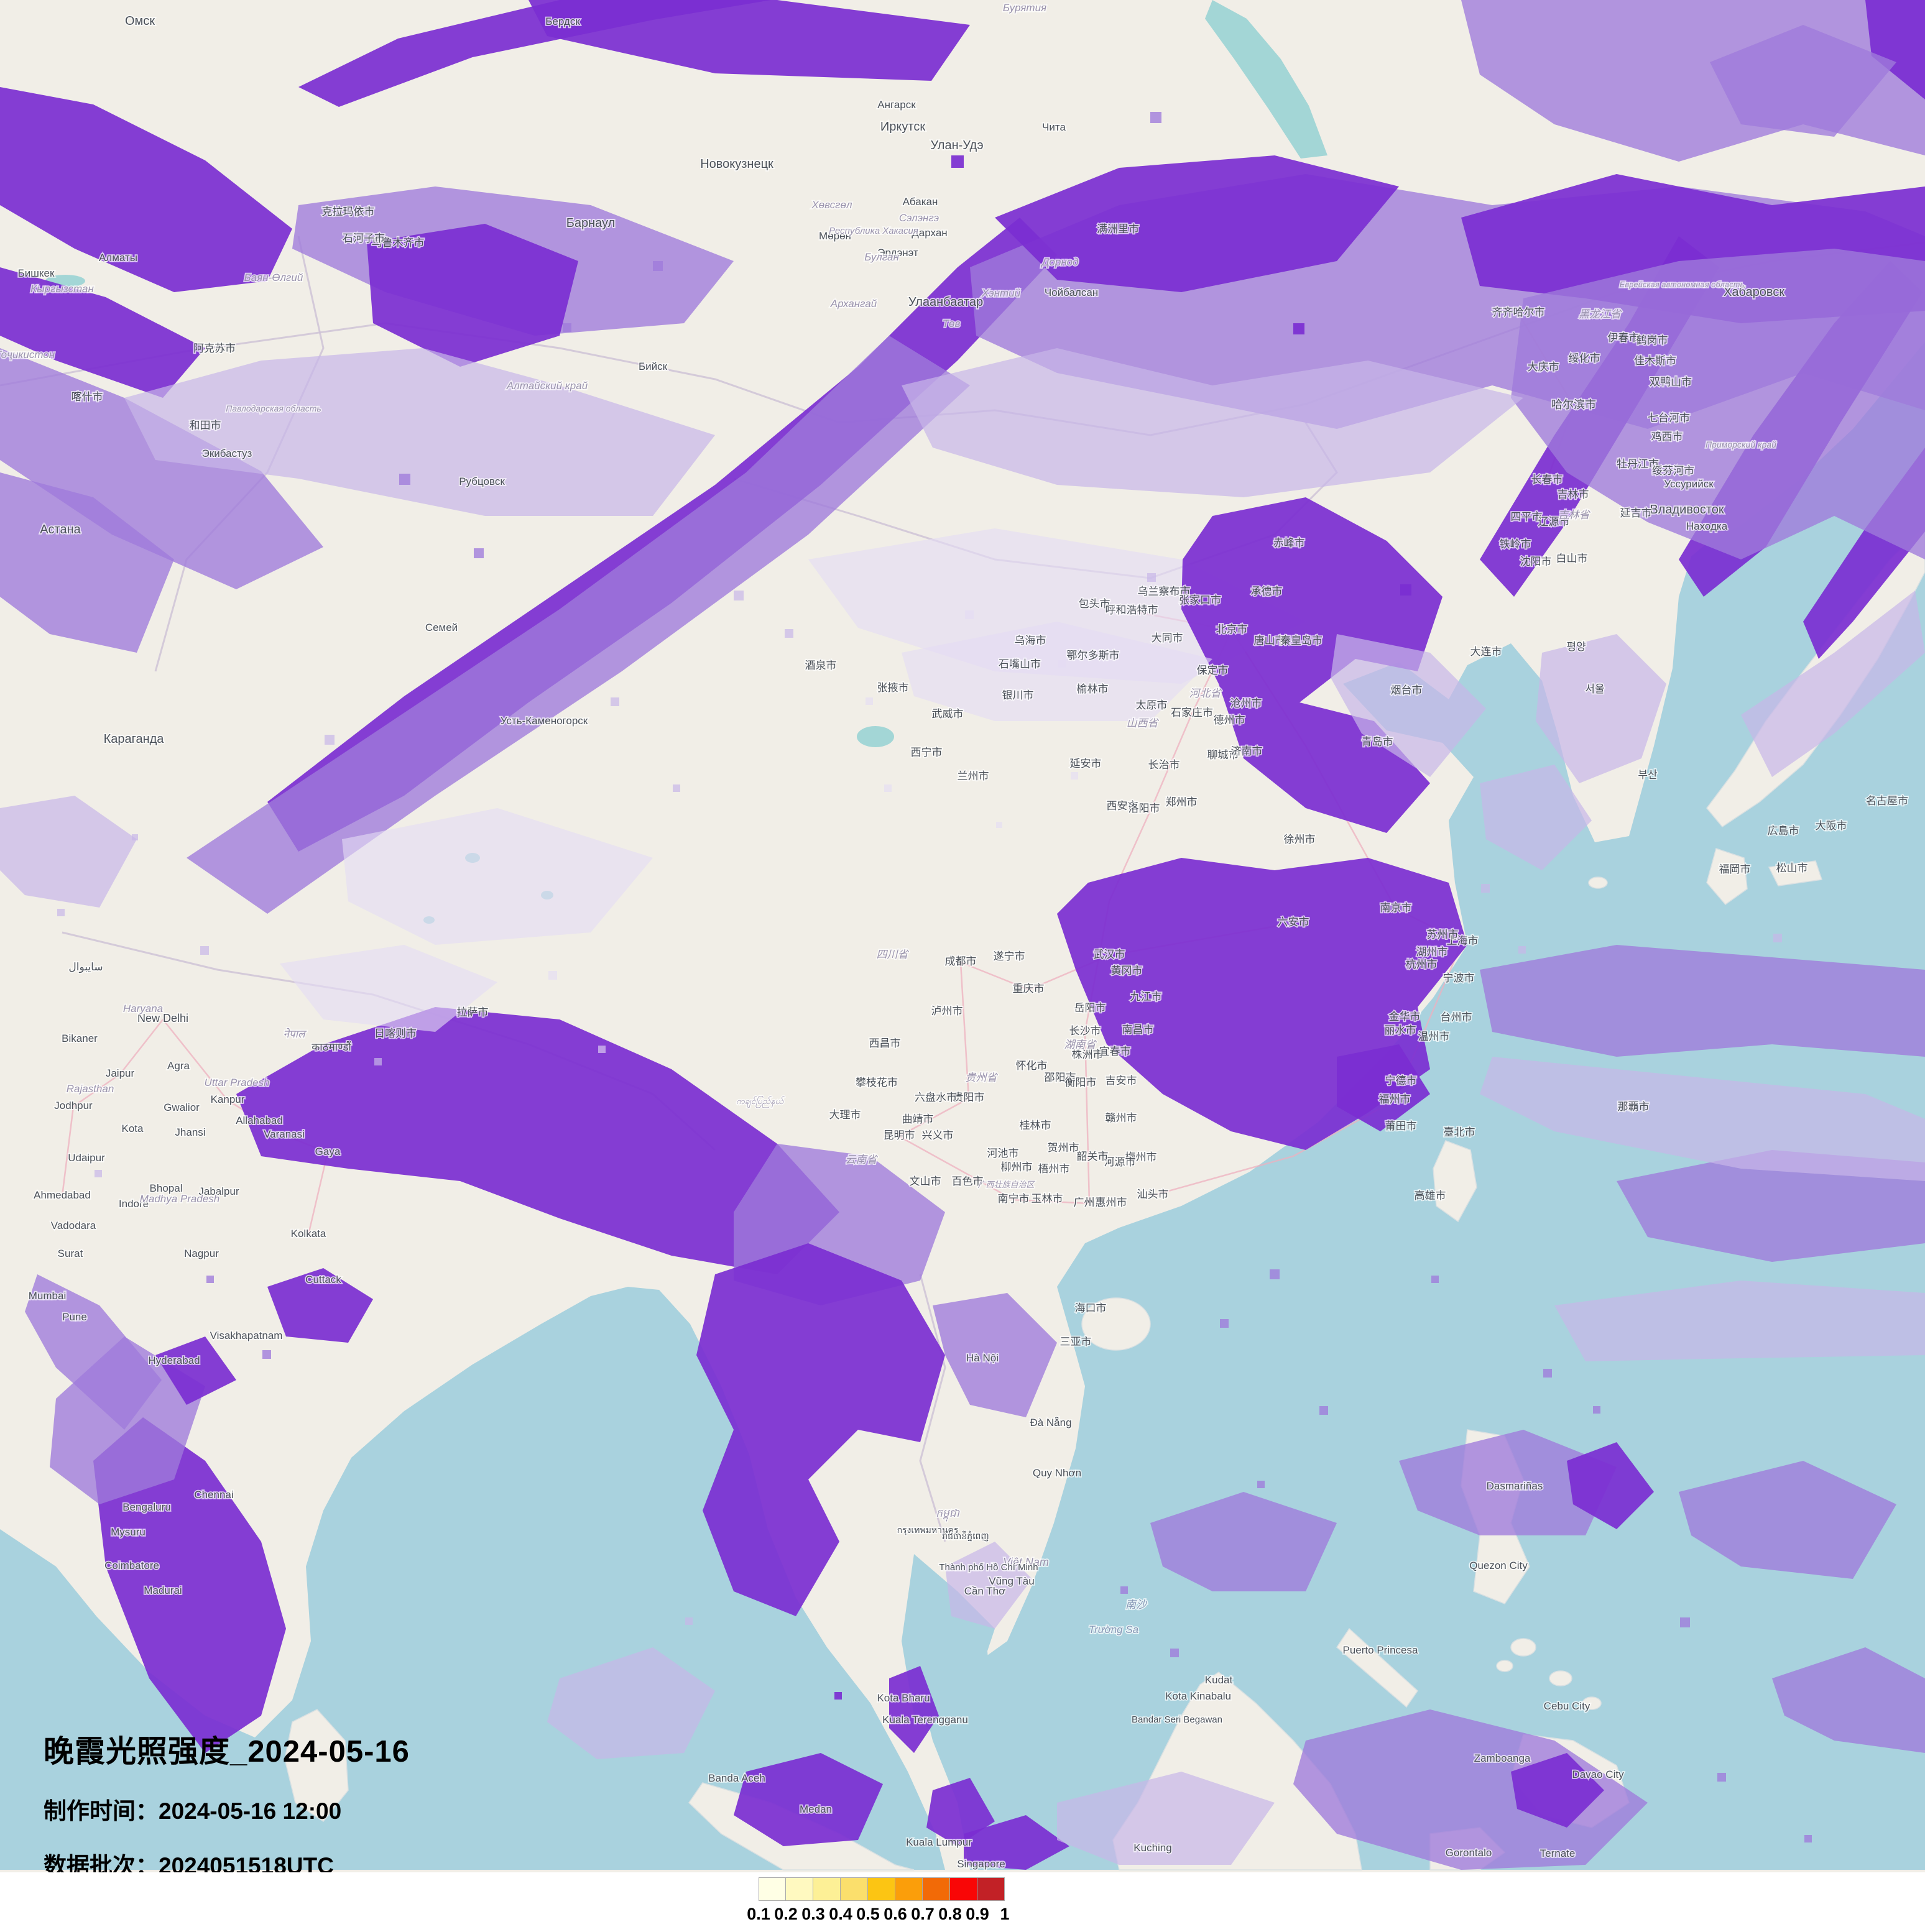  Describe the element at coordinates (112, 1108) in the screenshot. I see `road-line` at that location.